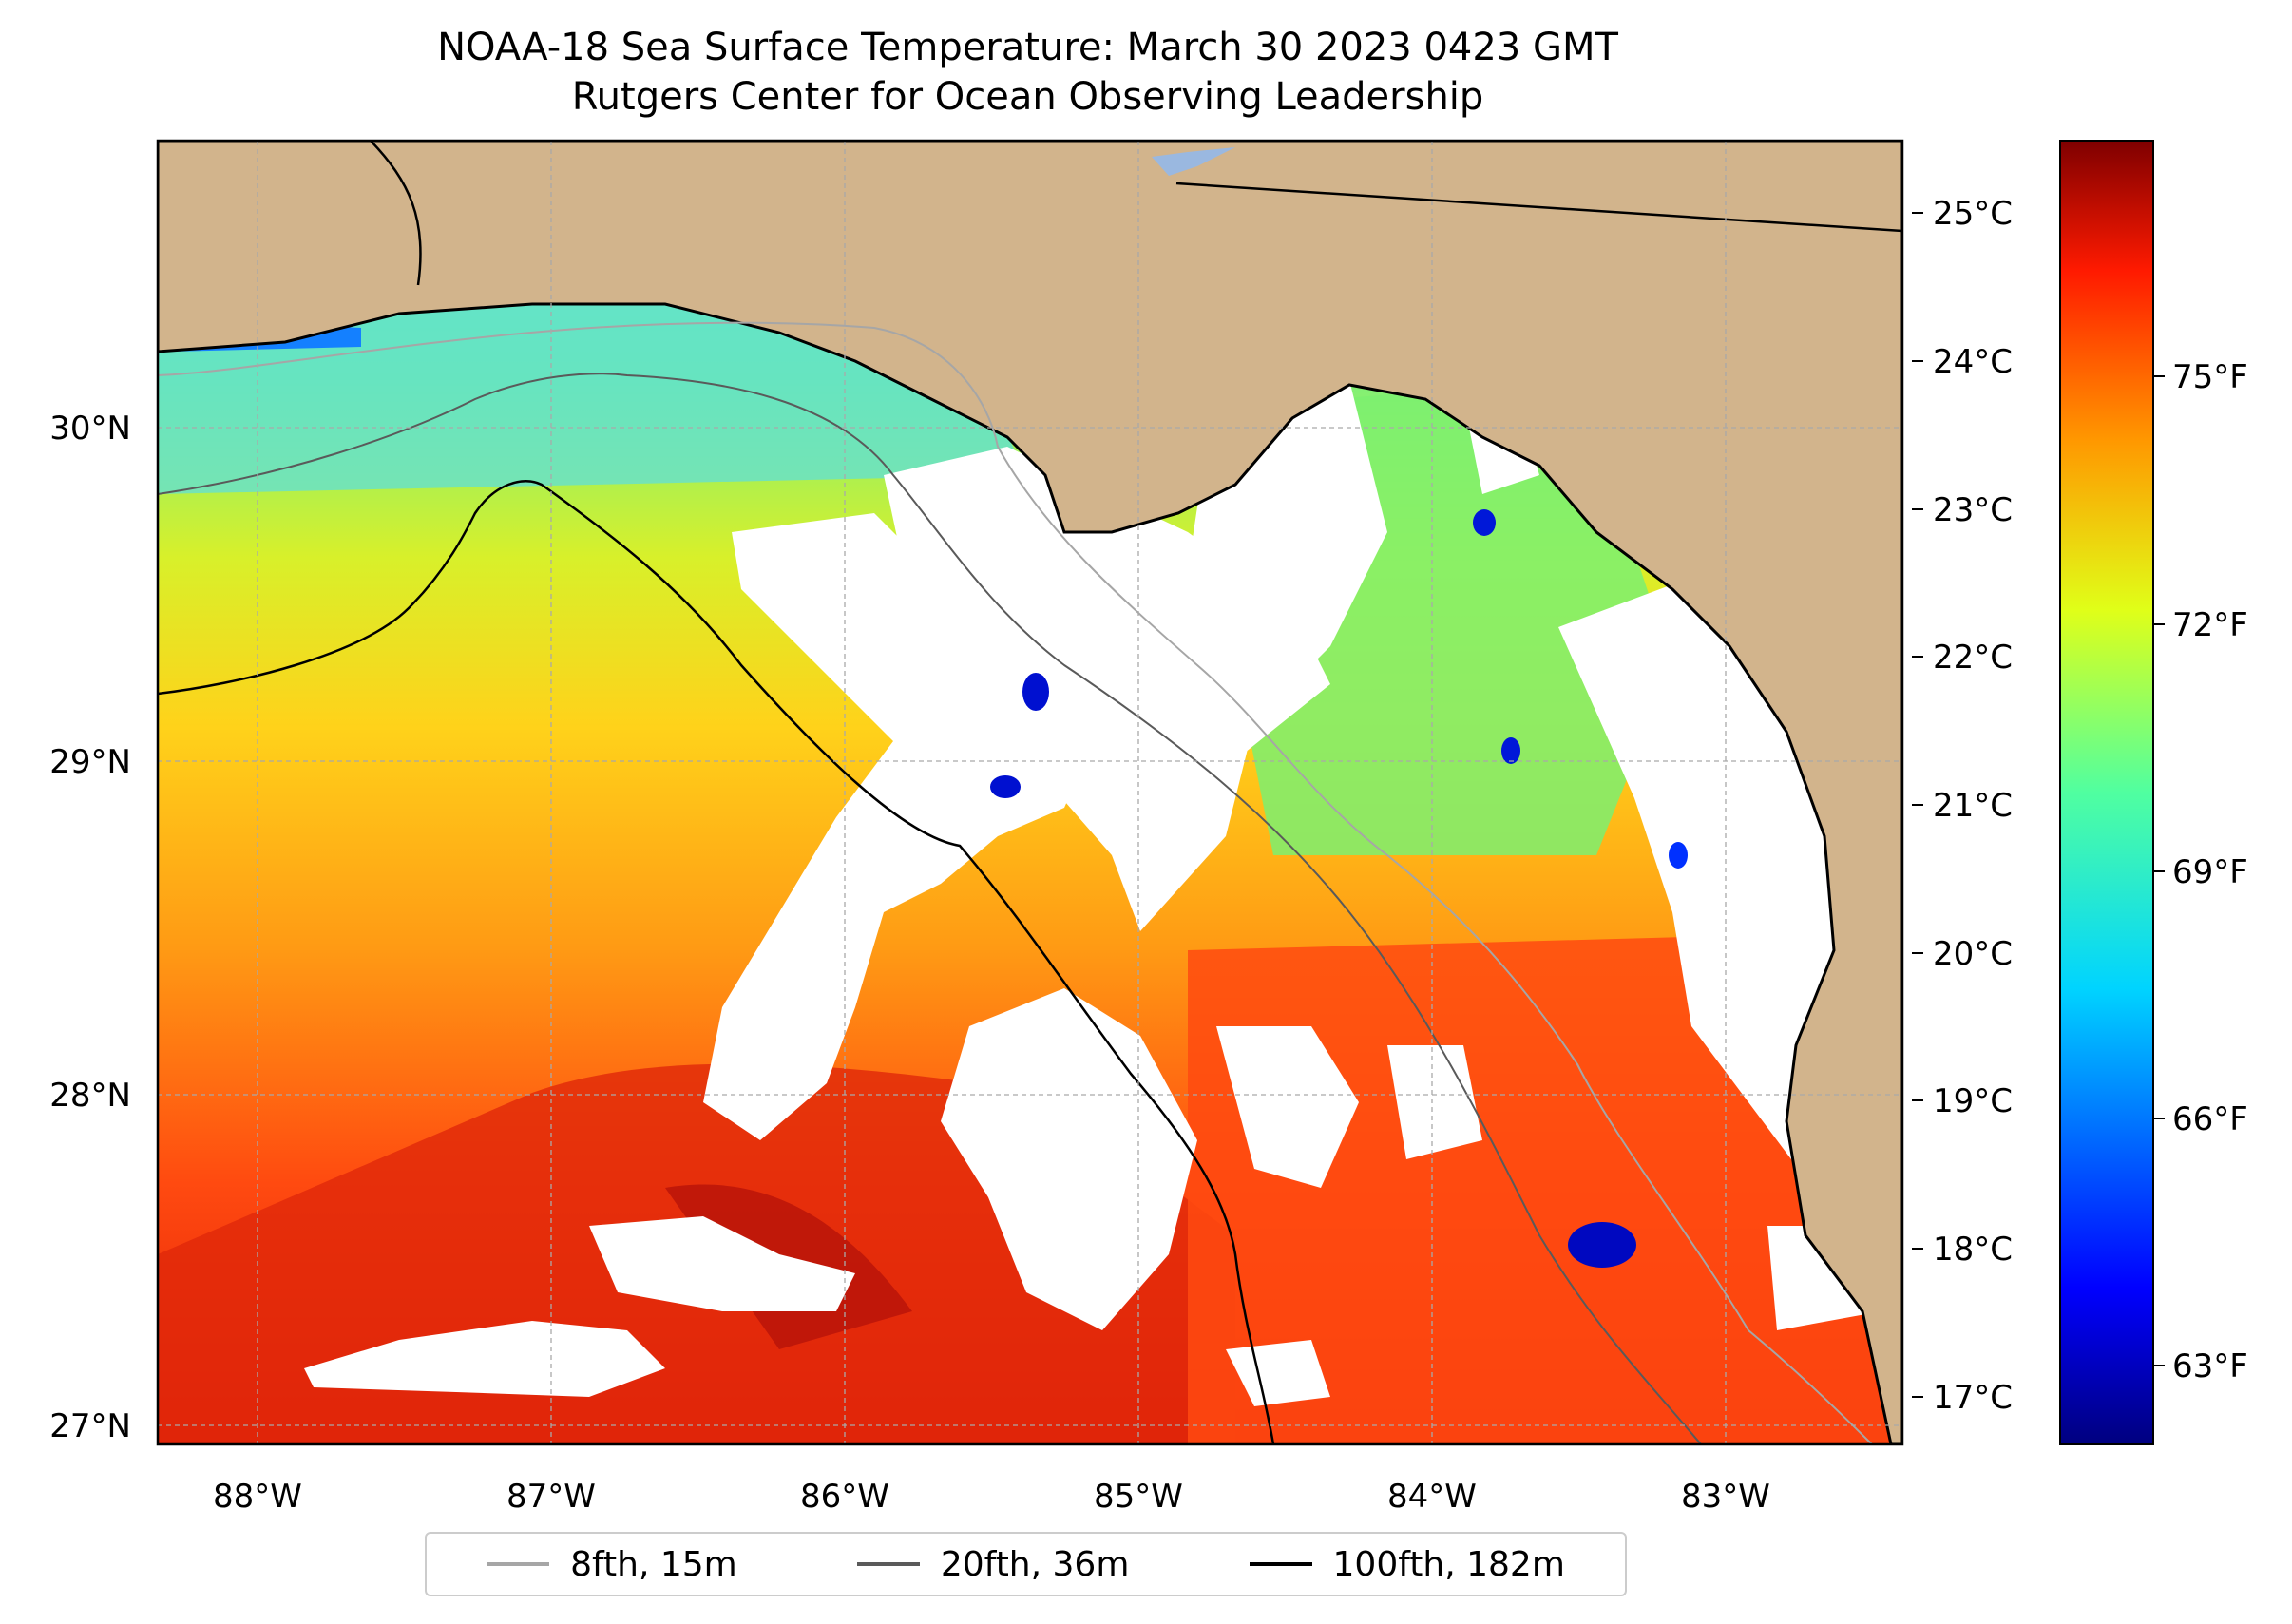  I want to click on lon-tick-label: 83°W, so click(1725, 1497).